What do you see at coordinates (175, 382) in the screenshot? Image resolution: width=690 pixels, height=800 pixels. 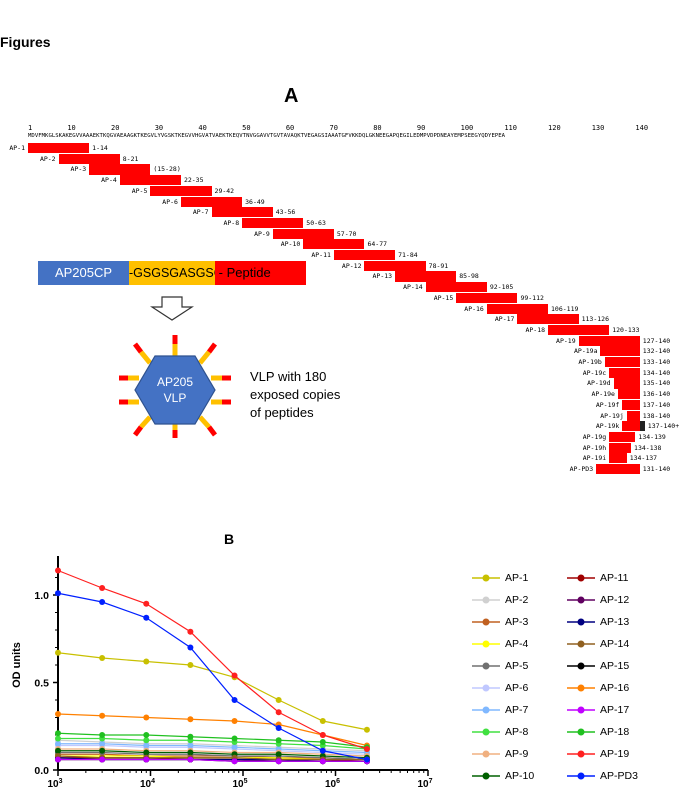 I see `vlp-label-line1: AP205` at bounding box center [175, 382].